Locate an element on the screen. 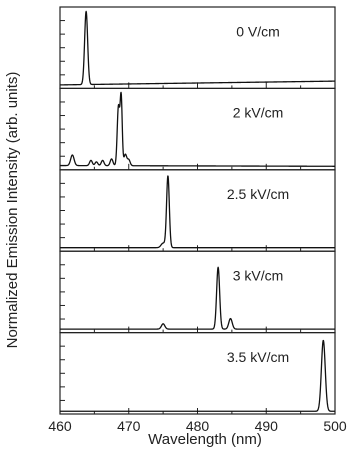 The height and width of the screenshot is (450, 358). panel-label: 3 kV/cm is located at coordinates (258, 276).